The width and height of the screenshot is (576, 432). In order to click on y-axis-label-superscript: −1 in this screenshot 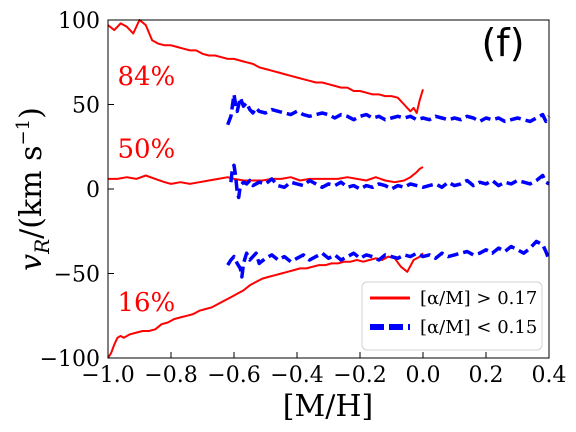, I will do `click(23, 132)`.